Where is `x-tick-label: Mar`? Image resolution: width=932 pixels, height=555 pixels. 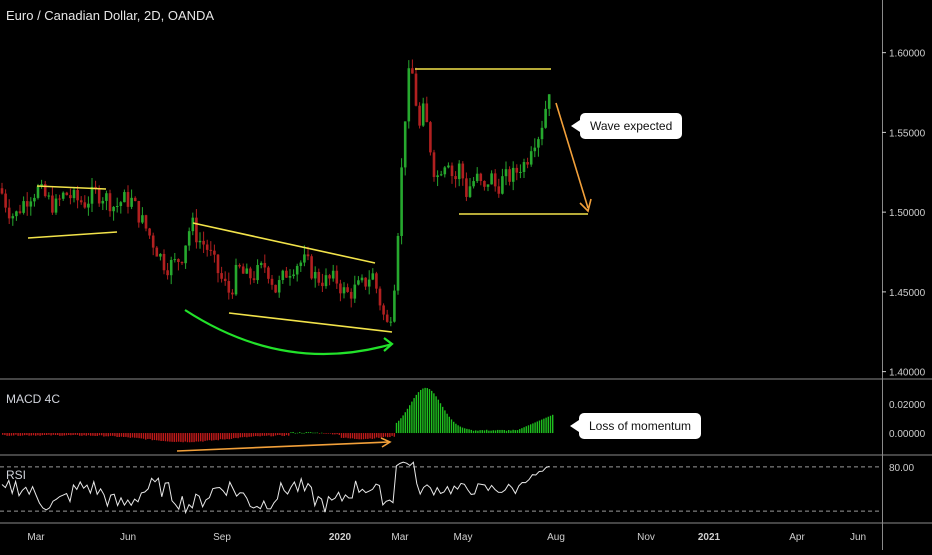 x-tick-label: Mar is located at coordinates (400, 537).